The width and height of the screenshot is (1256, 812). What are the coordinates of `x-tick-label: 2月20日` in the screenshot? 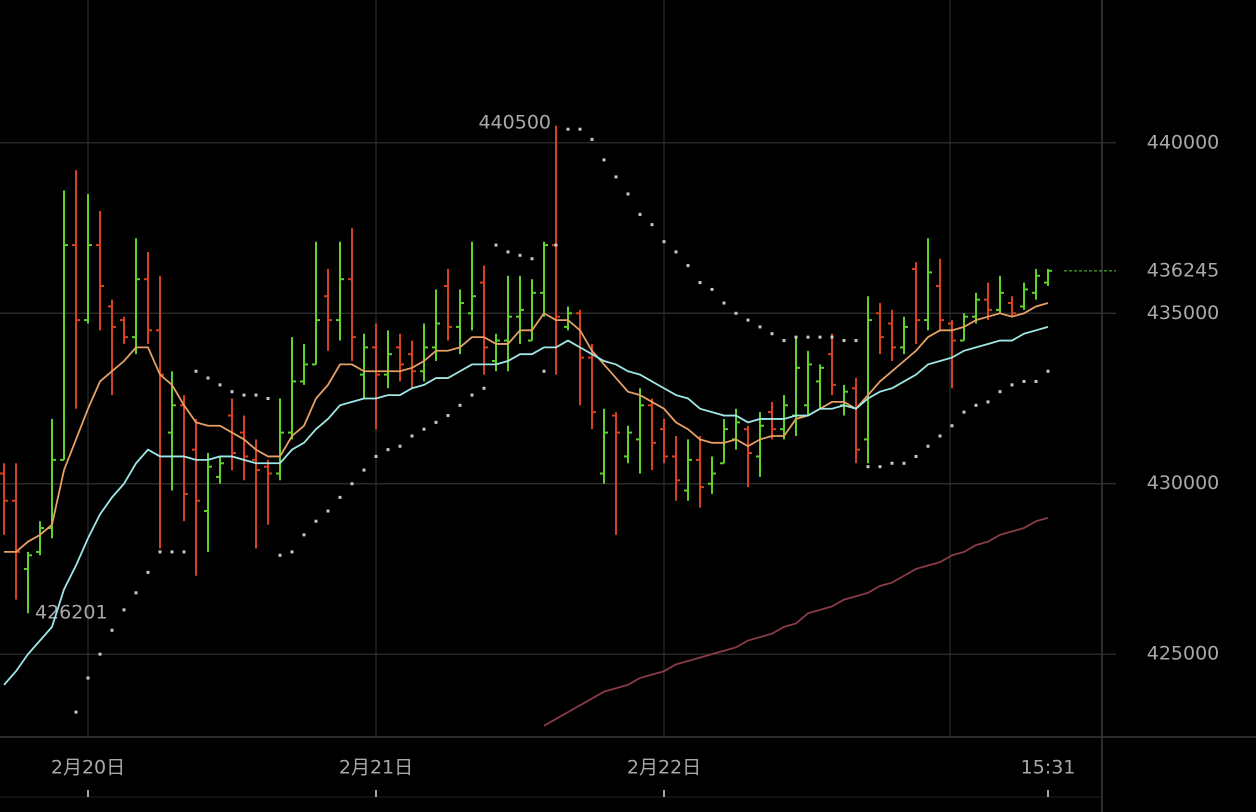 It's located at (88, 768).